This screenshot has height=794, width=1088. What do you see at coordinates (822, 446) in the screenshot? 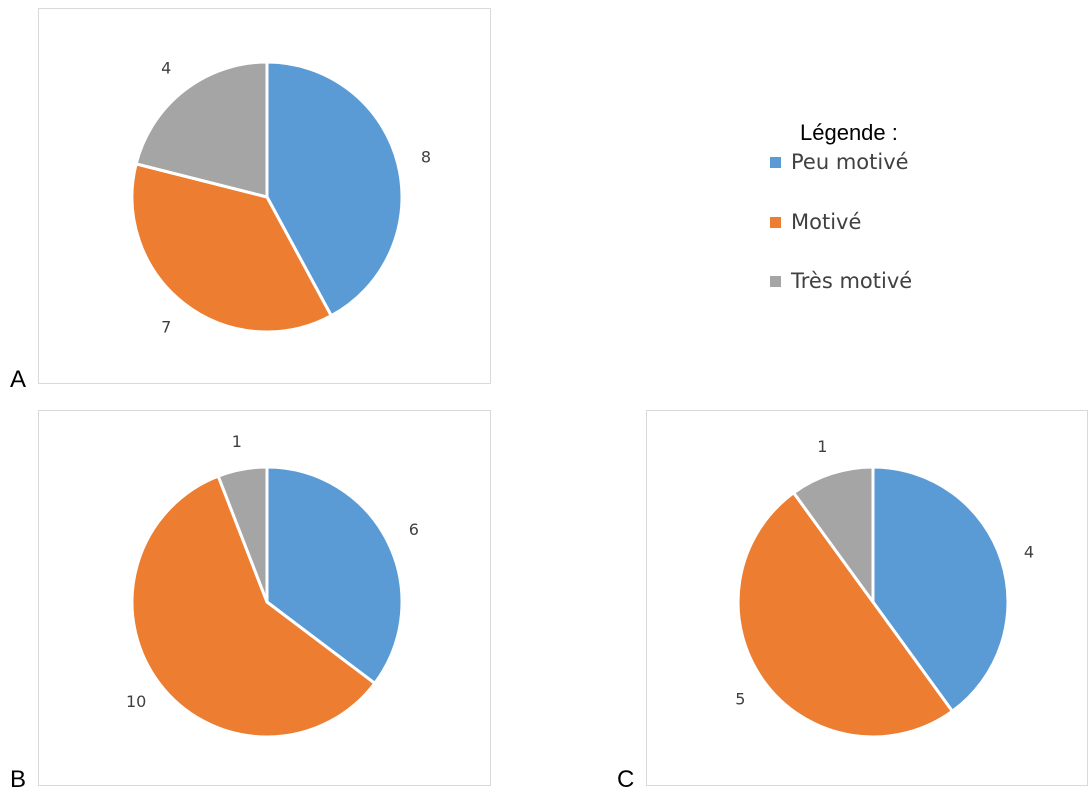
I see `pie-c-label-tres-motive: 1` at bounding box center [822, 446].